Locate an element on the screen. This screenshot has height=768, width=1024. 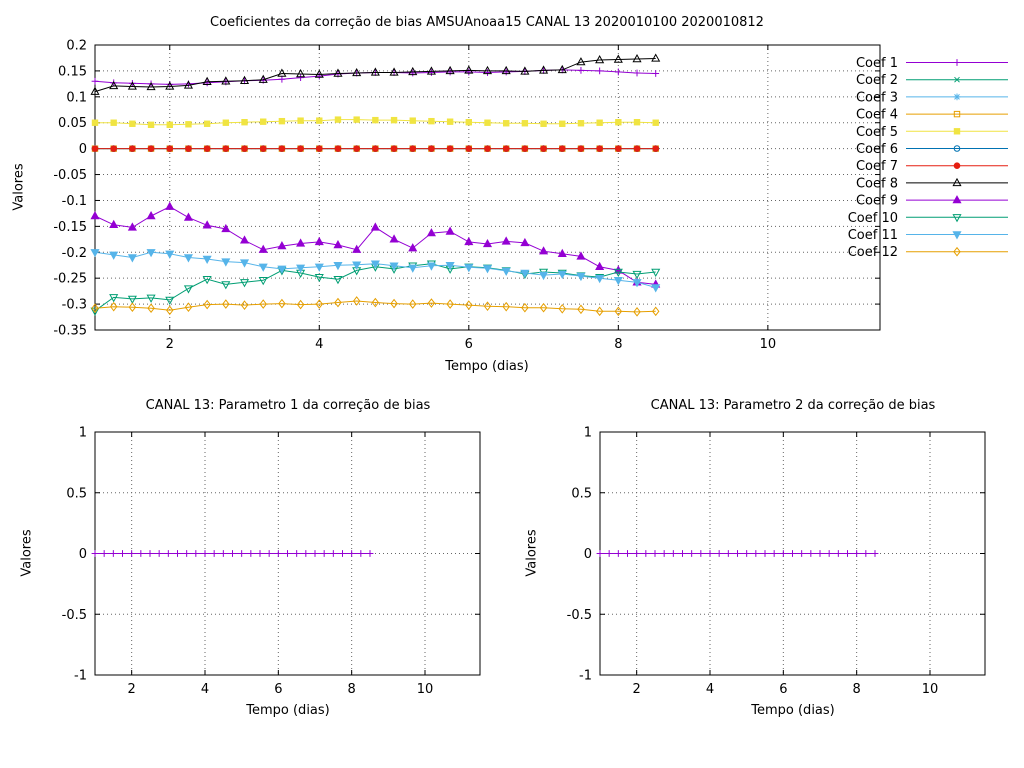
legend-label: Coef 9 is located at coordinates (877, 201).